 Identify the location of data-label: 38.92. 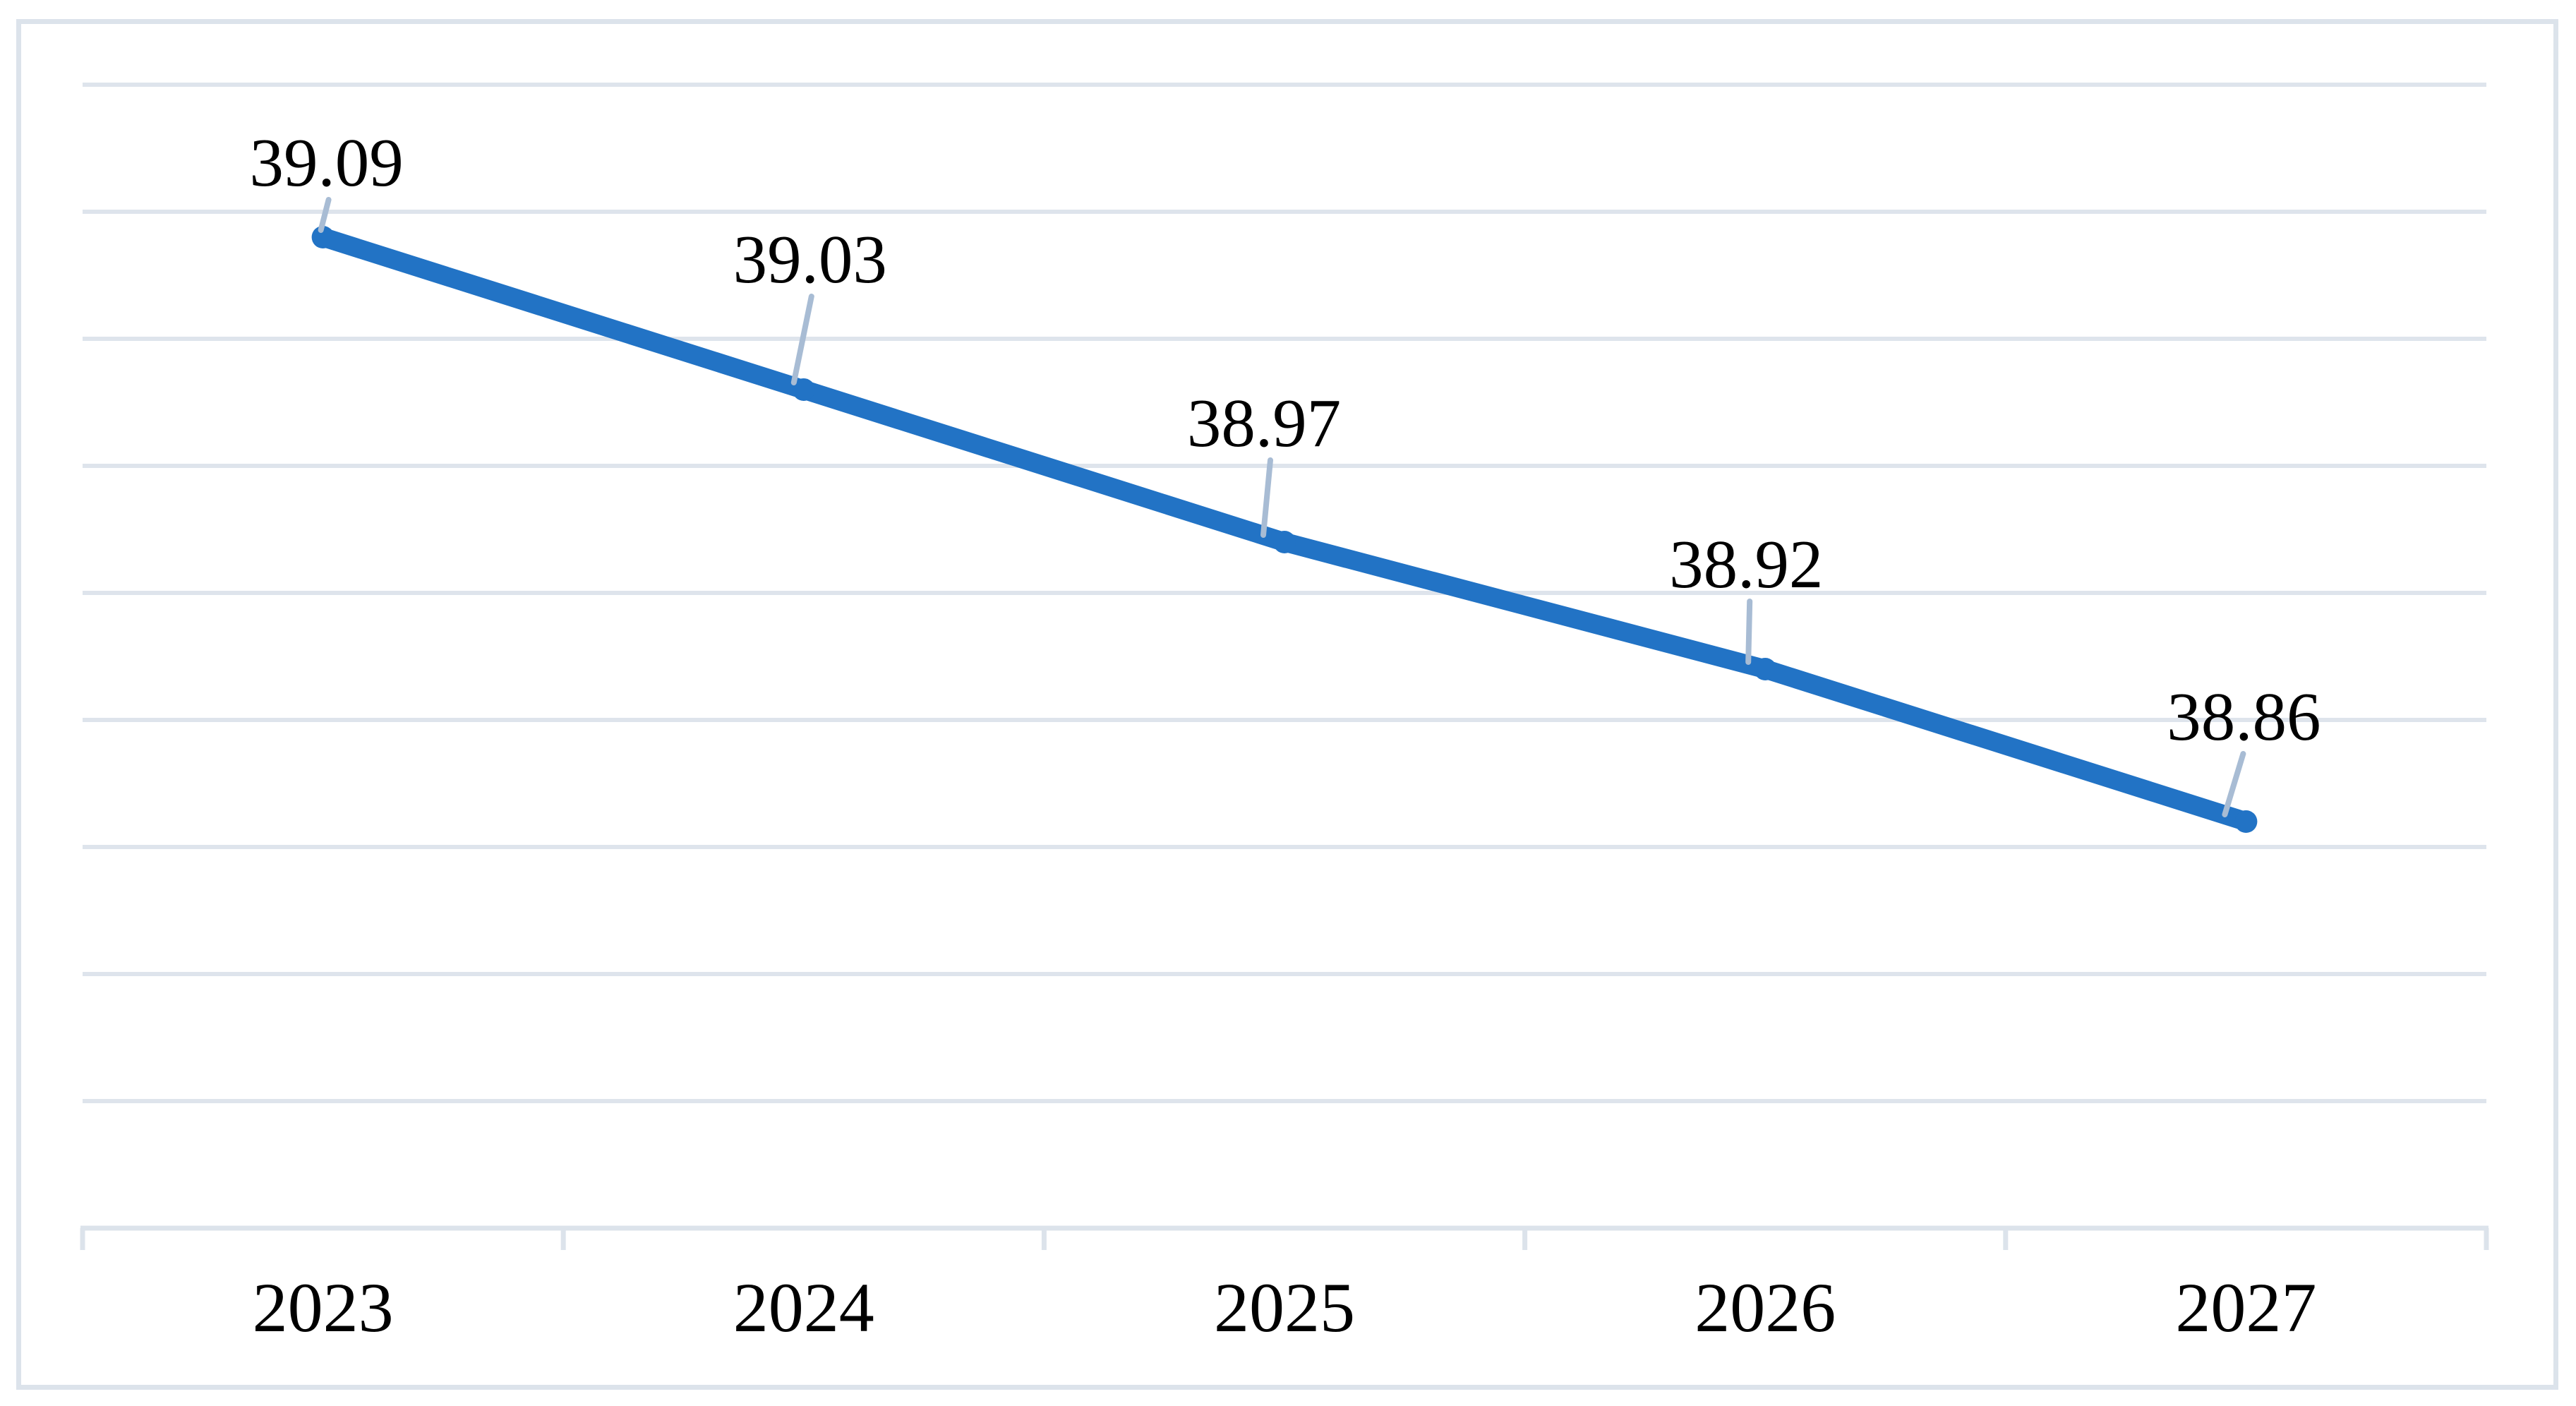
(1746, 564).